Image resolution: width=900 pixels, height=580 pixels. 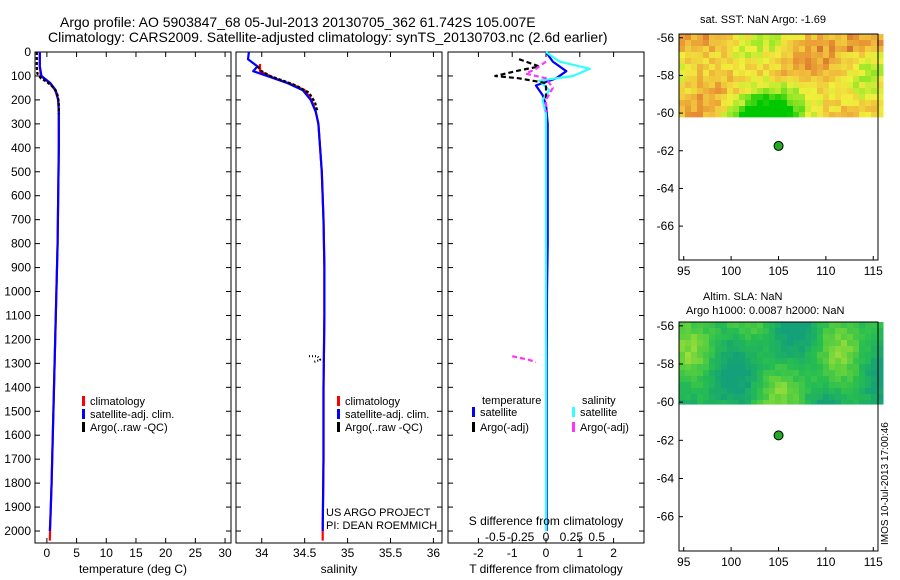 What do you see at coordinates (666, 402) in the screenshot?
I see `sla-map-ytick-label: -60` at bounding box center [666, 402].